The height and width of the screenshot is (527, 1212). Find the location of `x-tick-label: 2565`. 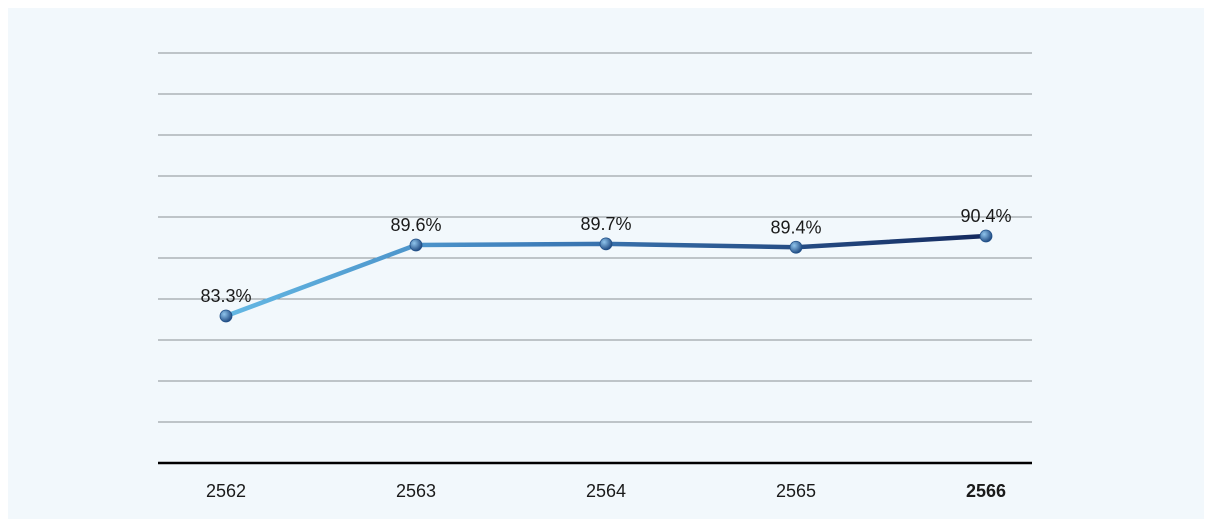

x-tick-label: 2565 is located at coordinates (796, 491).